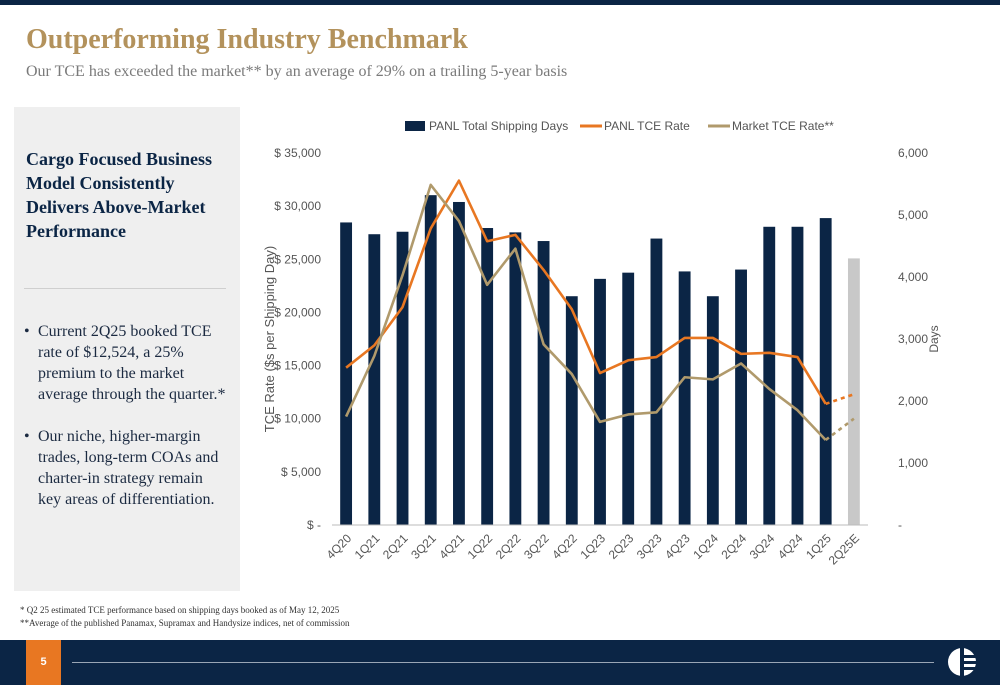 Image resolution: width=1000 pixels, height=685 pixels. What do you see at coordinates (853, 391) in the screenshot?
I see `bar-estimated` at bounding box center [853, 391].